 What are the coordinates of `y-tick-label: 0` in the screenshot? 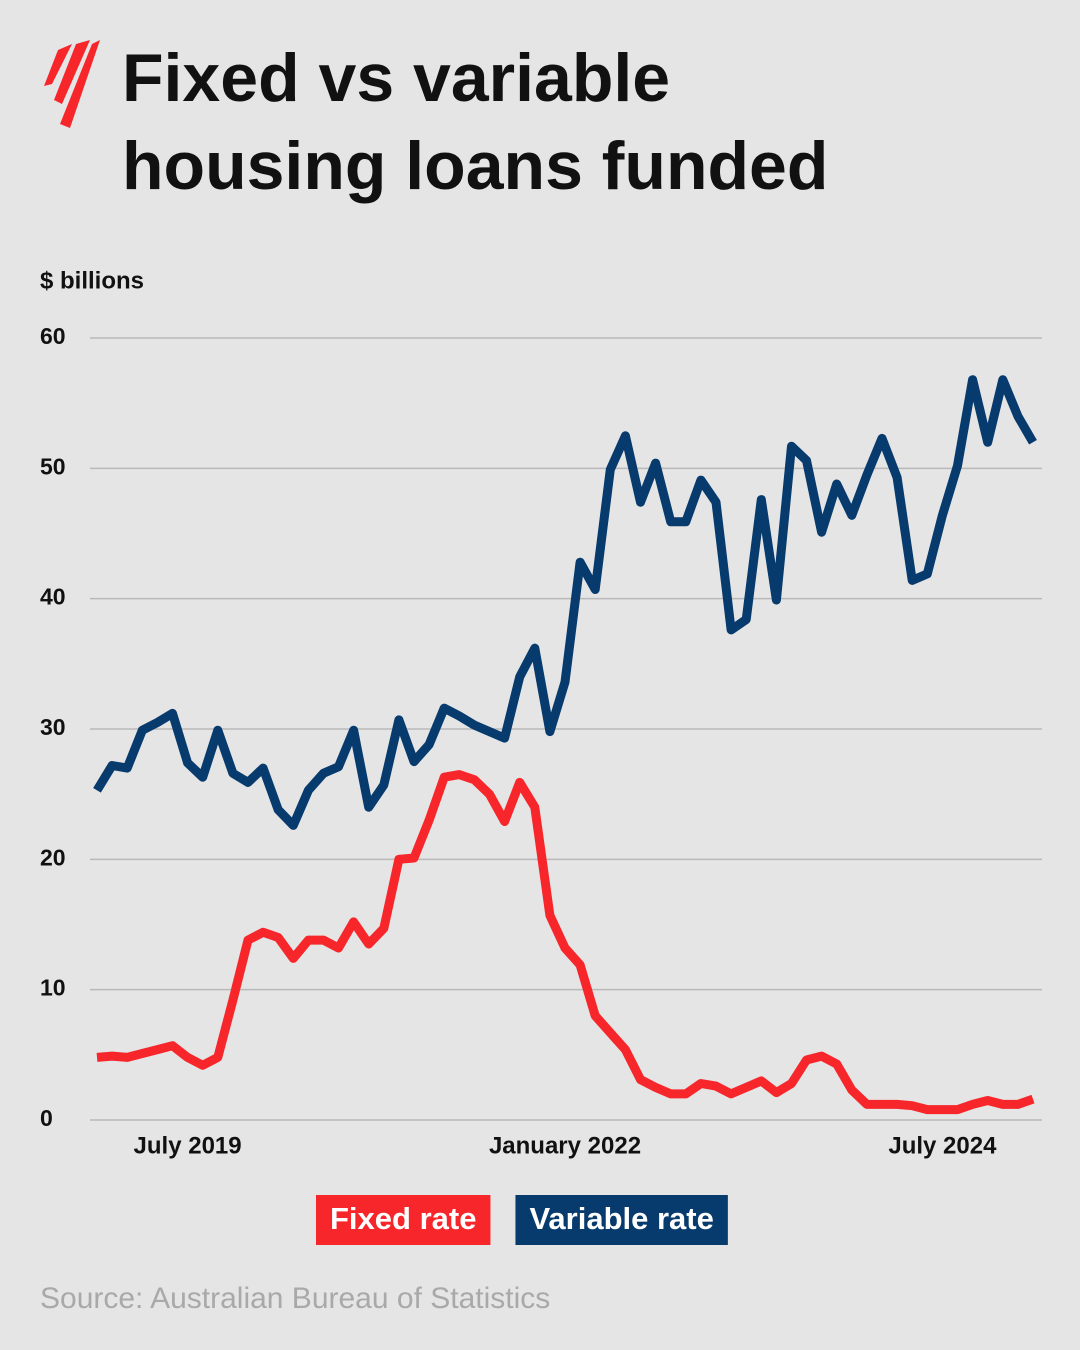 It's located at (46, 1118).